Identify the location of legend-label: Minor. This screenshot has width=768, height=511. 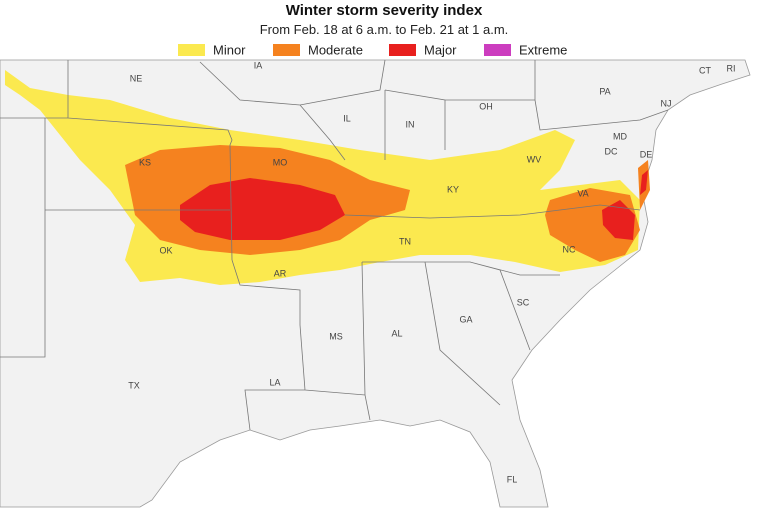
(229, 49).